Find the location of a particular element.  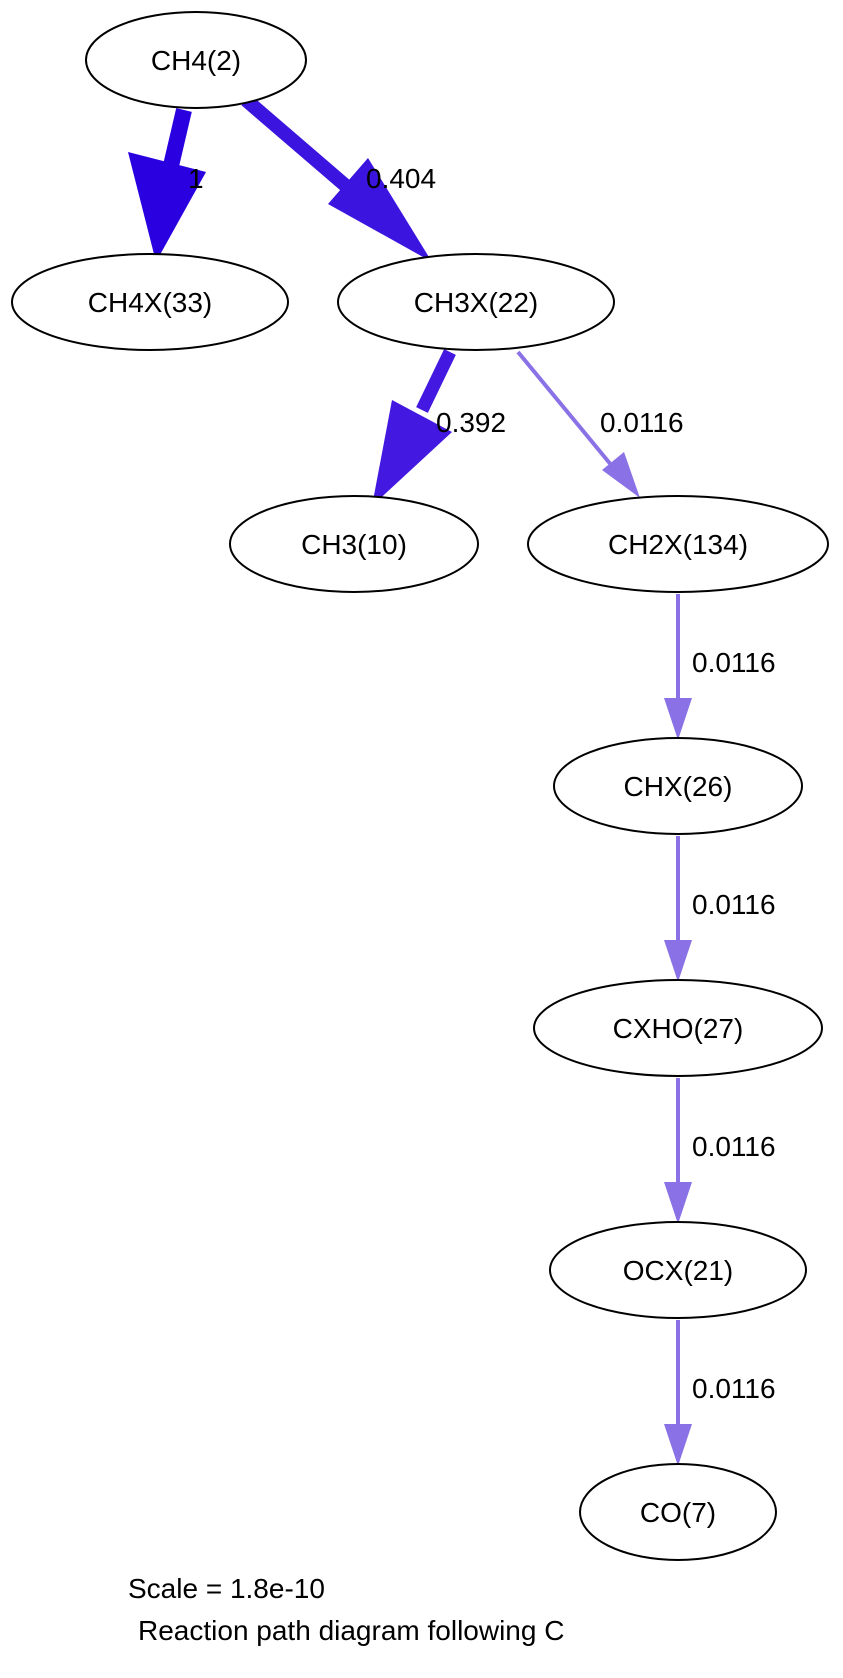

edge-ch4-to-ch3x: 0.404 is located at coordinates (338, 178).